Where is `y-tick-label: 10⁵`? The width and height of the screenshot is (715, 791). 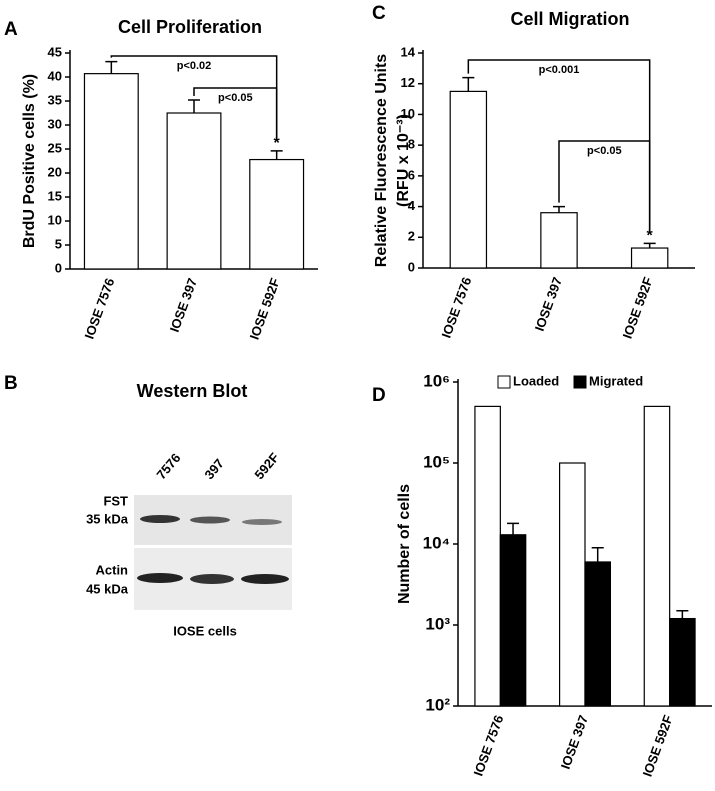 y-tick-label: 10⁵ is located at coordinates (436, 461).